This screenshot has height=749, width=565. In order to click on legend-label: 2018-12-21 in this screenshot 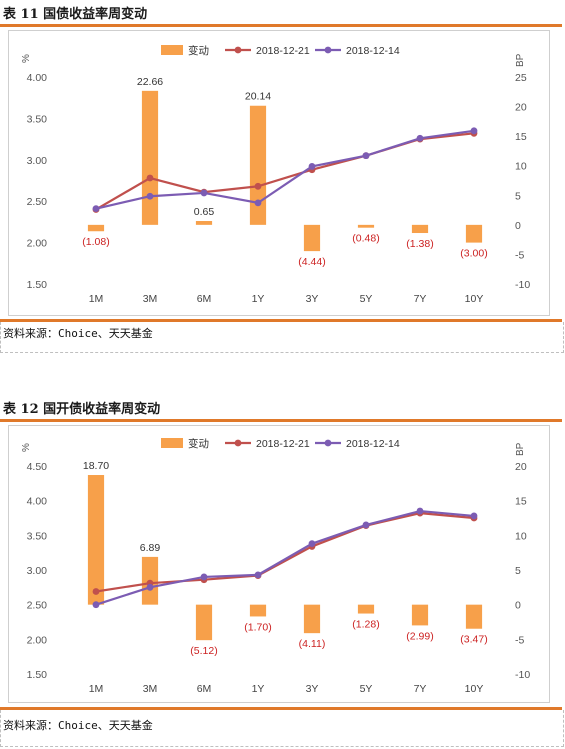, I will do `click(283, 51)`.